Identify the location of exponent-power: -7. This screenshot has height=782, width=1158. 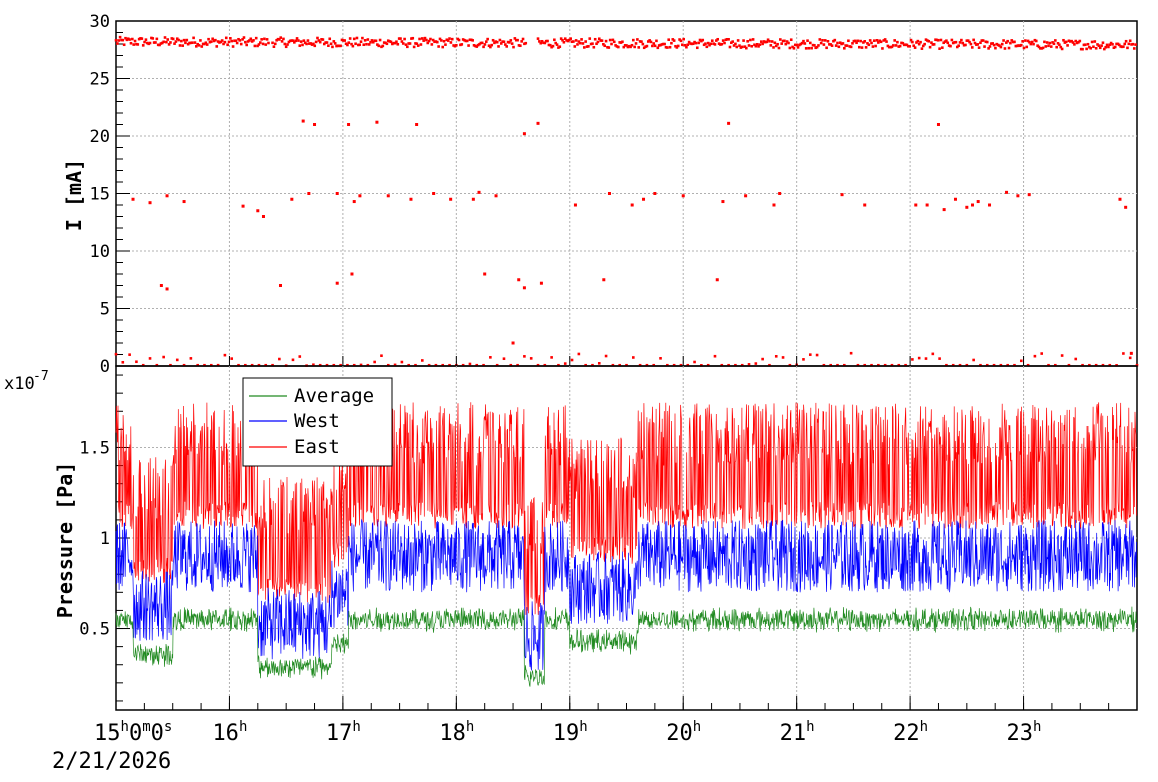
(41, 376).